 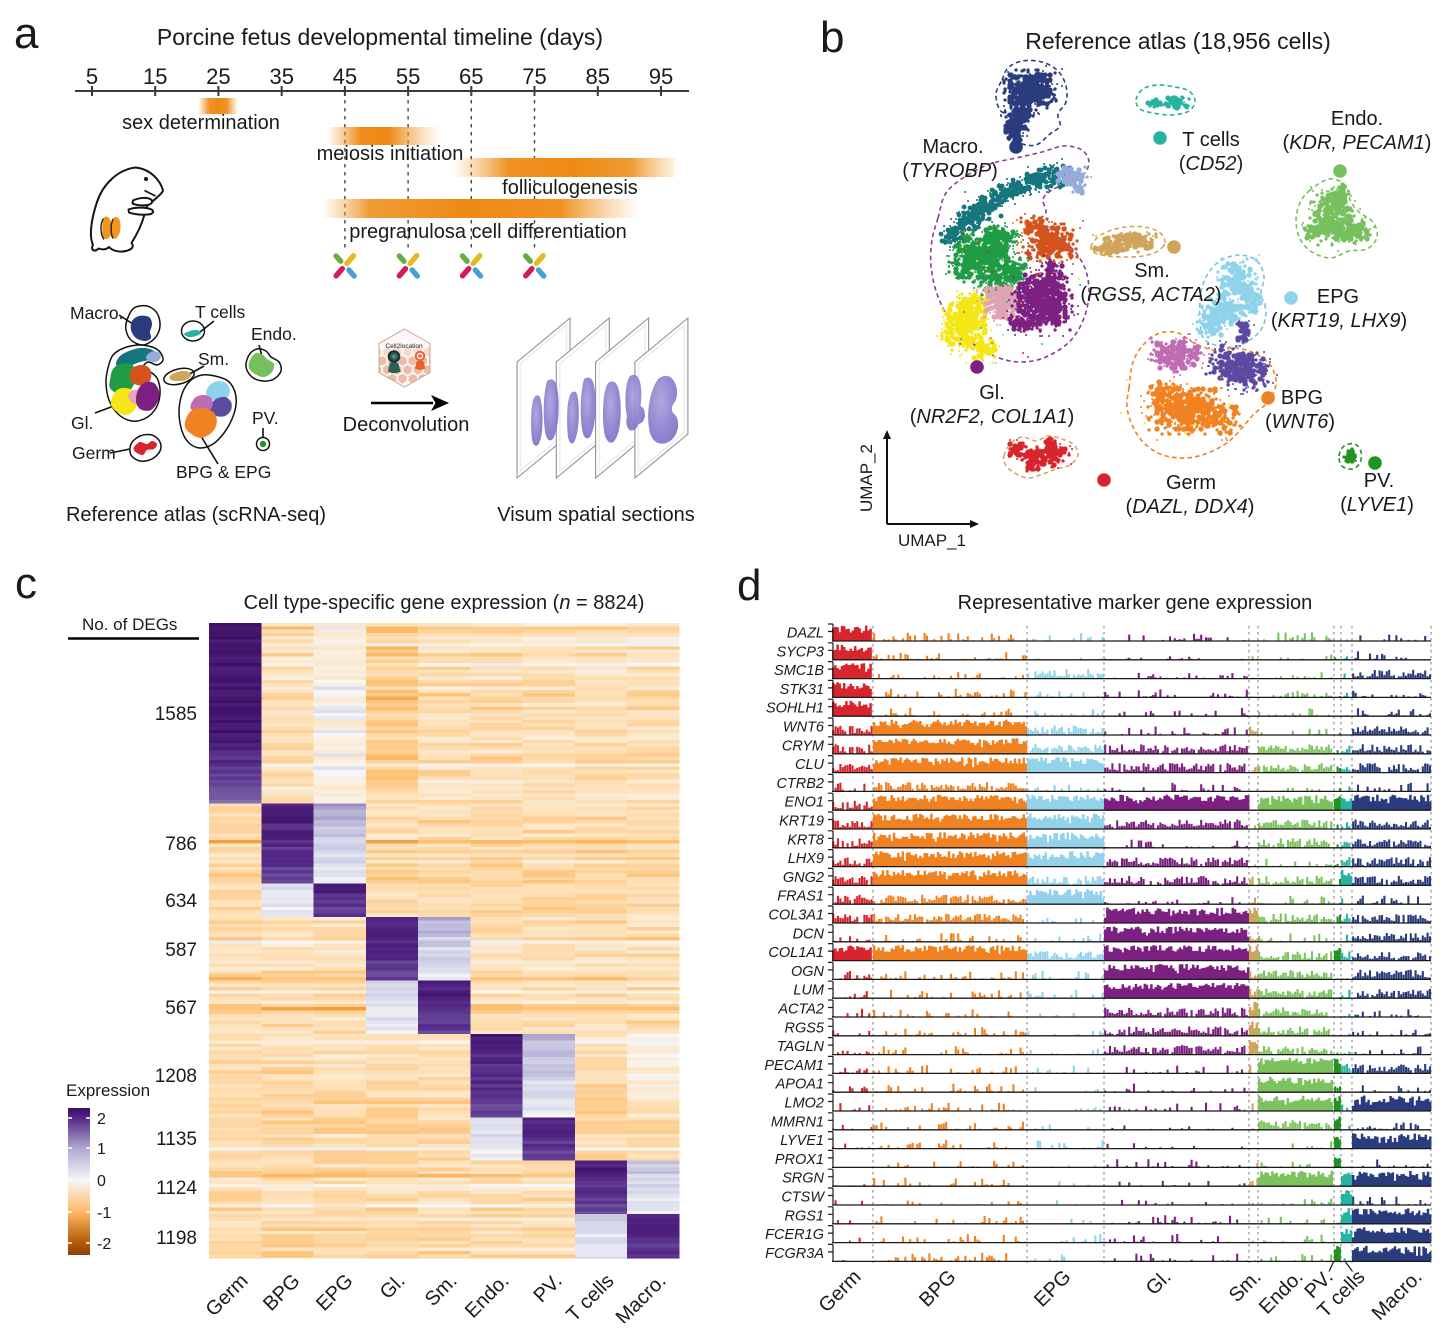 I want to click on svg-text: c, so click(x=26, y=583).